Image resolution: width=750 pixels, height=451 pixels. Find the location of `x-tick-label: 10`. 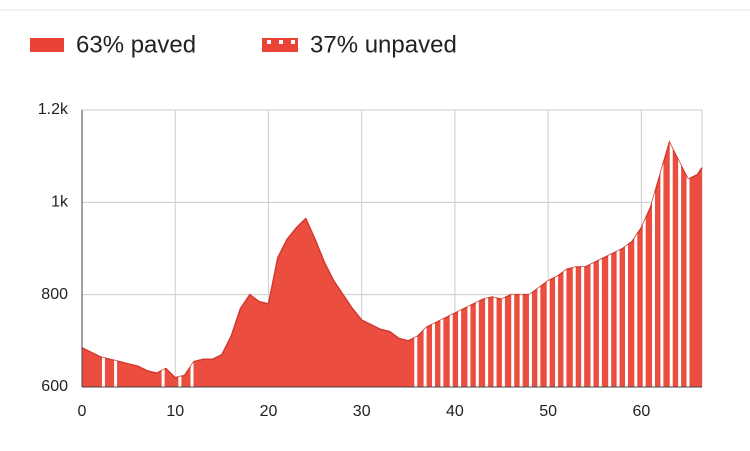

x-tick-label: 10 is located at coordinates (175, 411).